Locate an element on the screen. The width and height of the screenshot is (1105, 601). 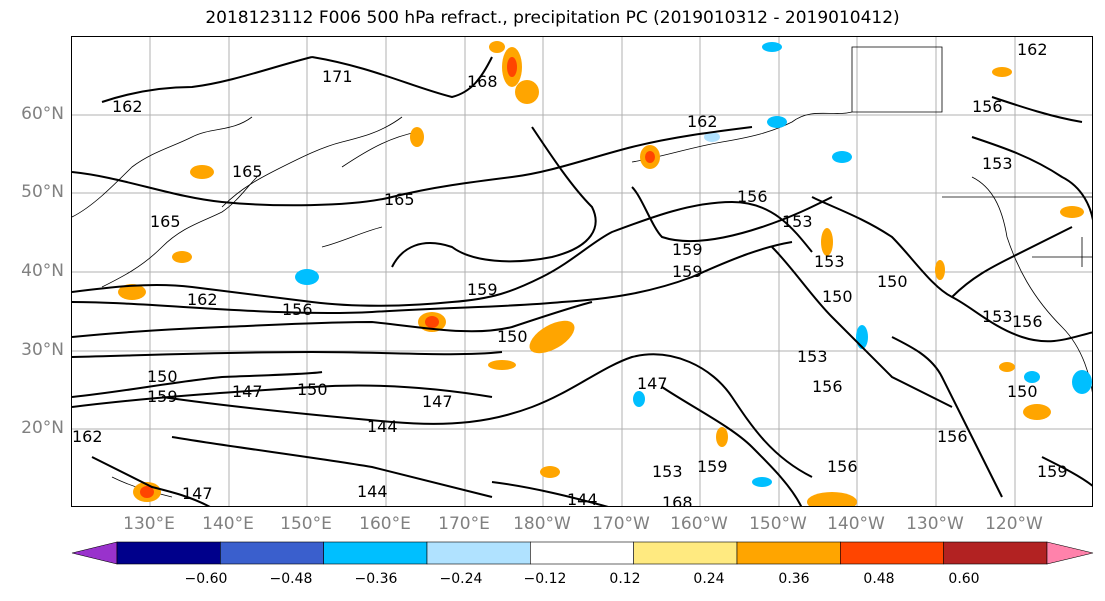
lon-label-150w: 150°W is located at coordinates (778, 524).